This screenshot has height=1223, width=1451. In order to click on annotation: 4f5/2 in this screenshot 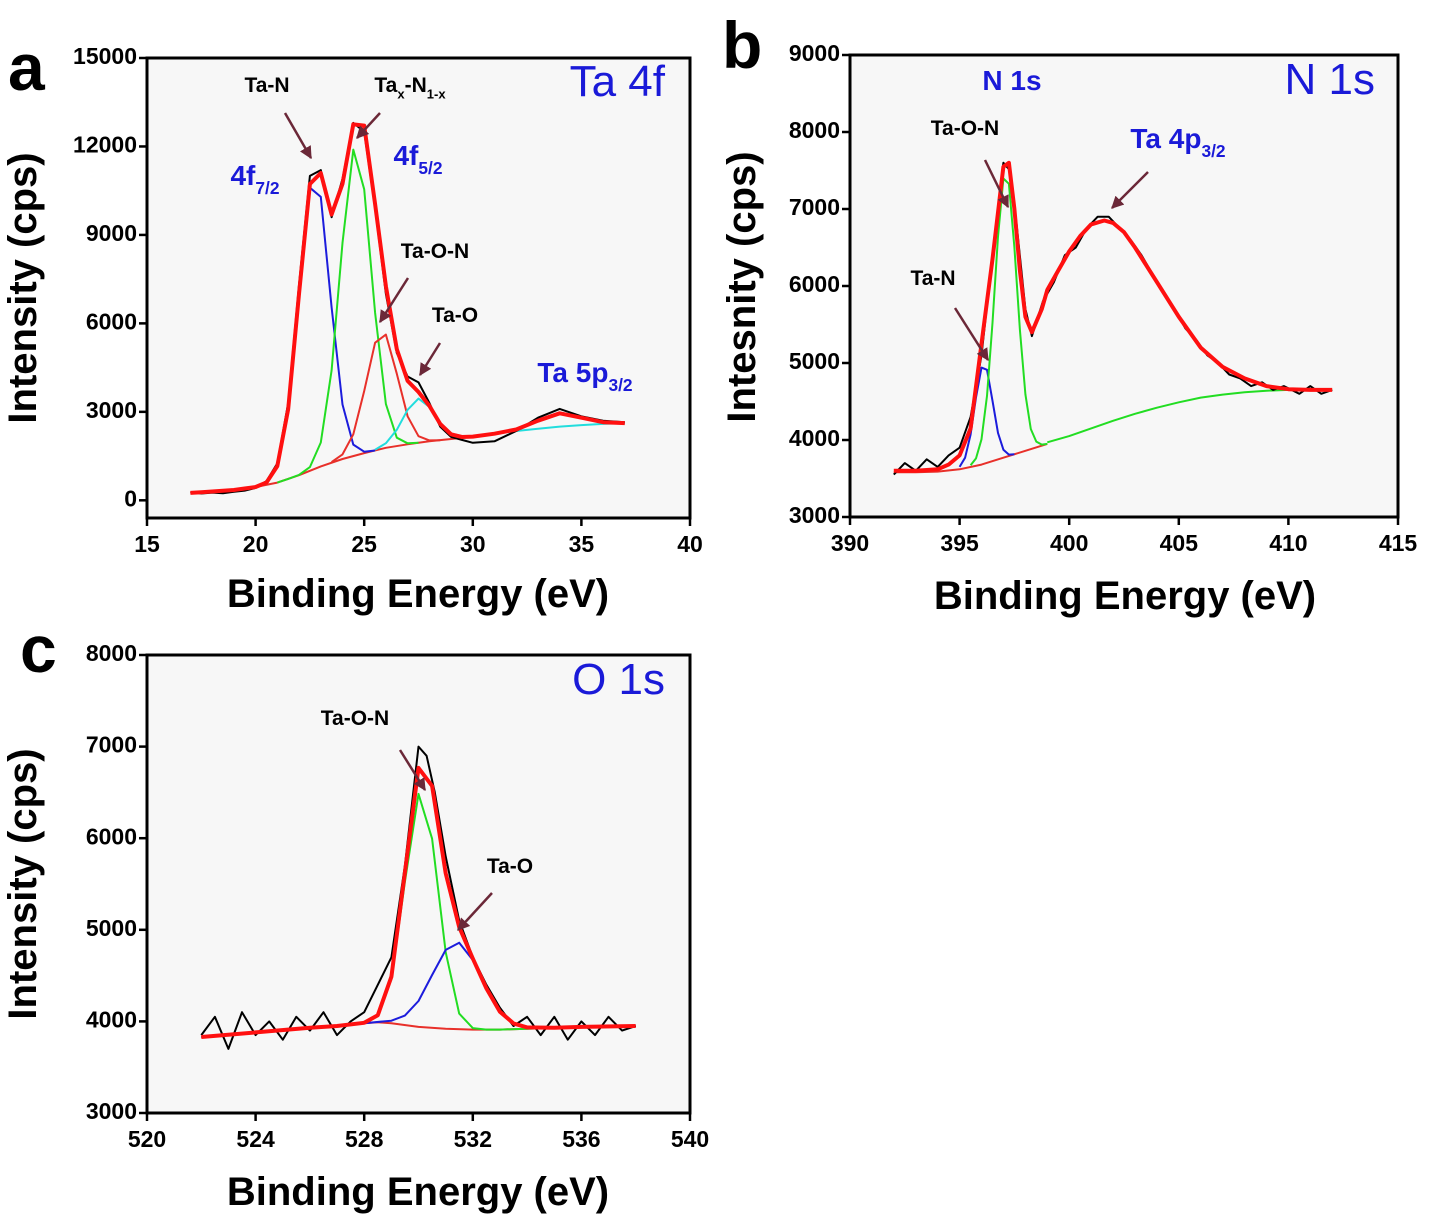, I will do `click(417, 159)`.